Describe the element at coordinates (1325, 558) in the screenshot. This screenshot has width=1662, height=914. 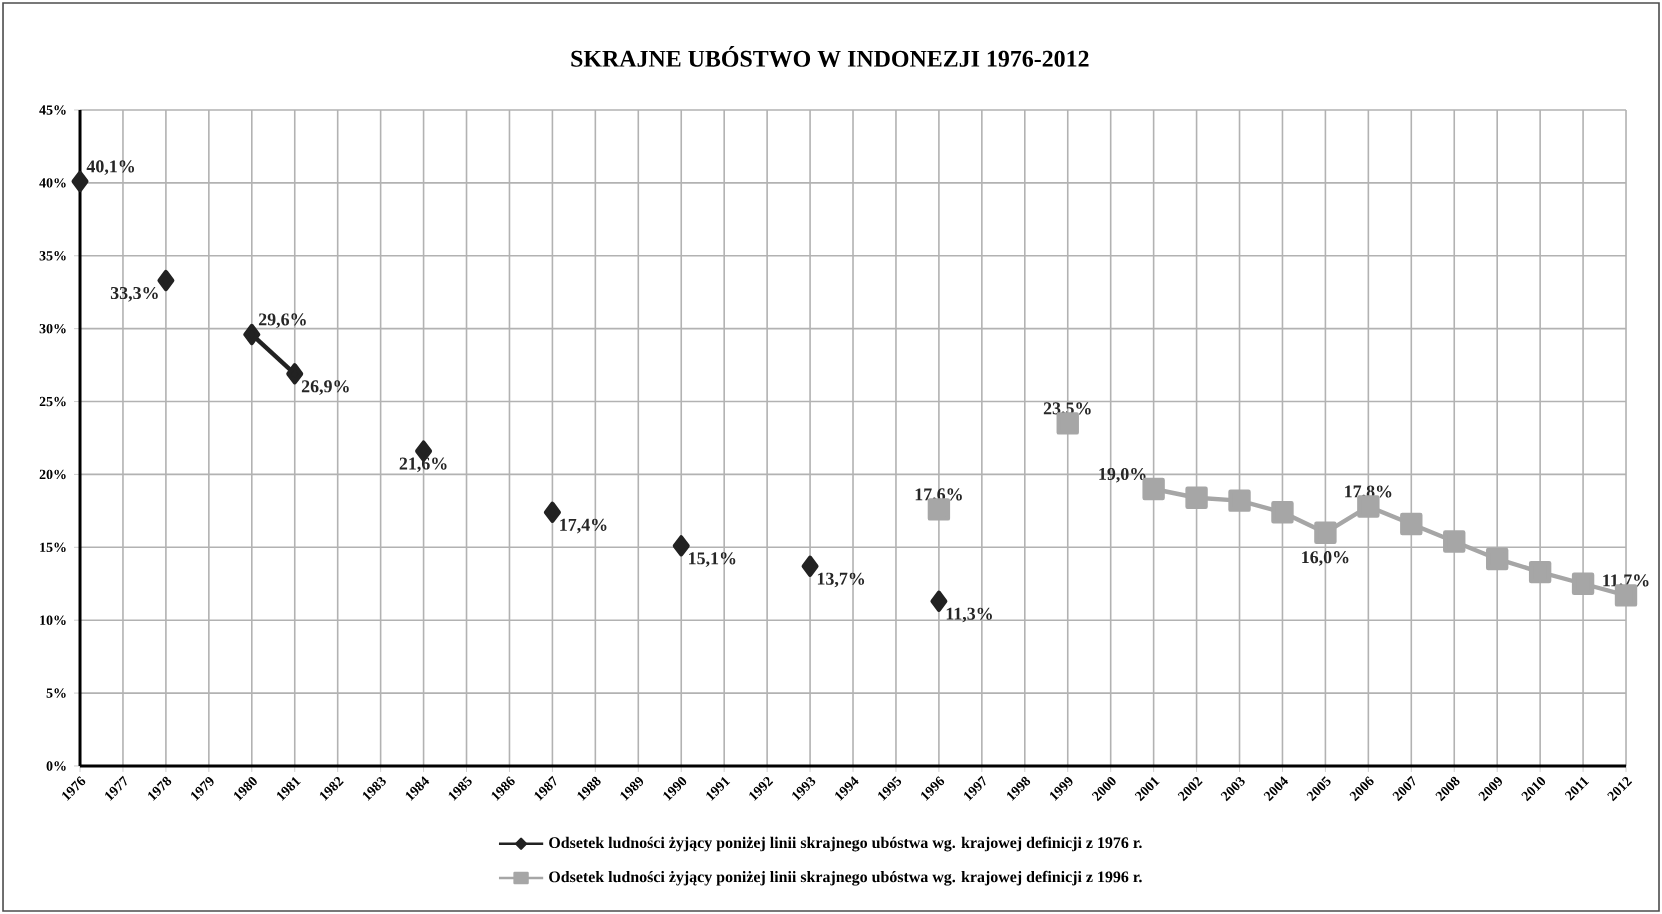
I see `data-label: 16,0%` at that location.